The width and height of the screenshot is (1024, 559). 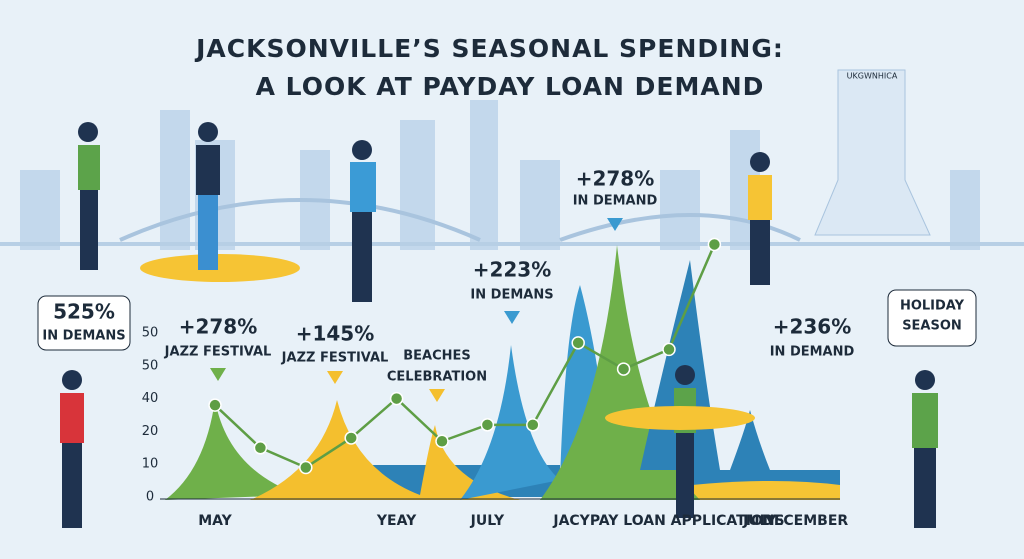 I want to click on x-tick-label: MAY, so click(x=215, y=521).